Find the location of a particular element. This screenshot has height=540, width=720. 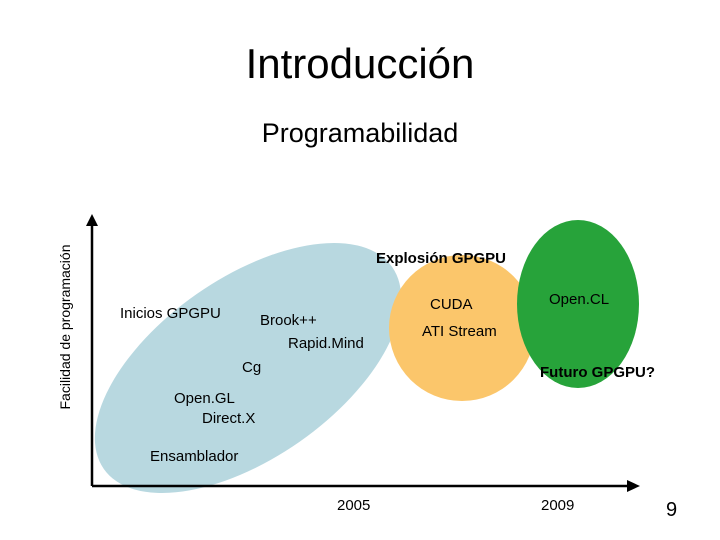

slide-subtitle: Programabilidad is located at coordinates (360, 133).